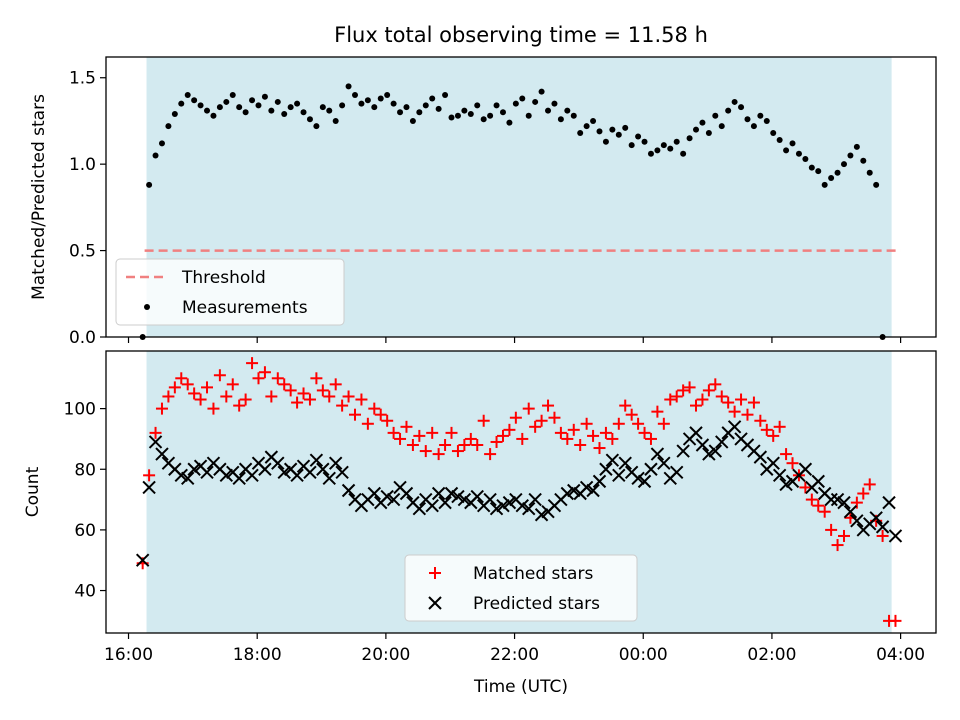 Image resolution: width=960 pixels, height=720 pixels. I want to click on legend-measurements-label: Measurements, so click(245, 308).